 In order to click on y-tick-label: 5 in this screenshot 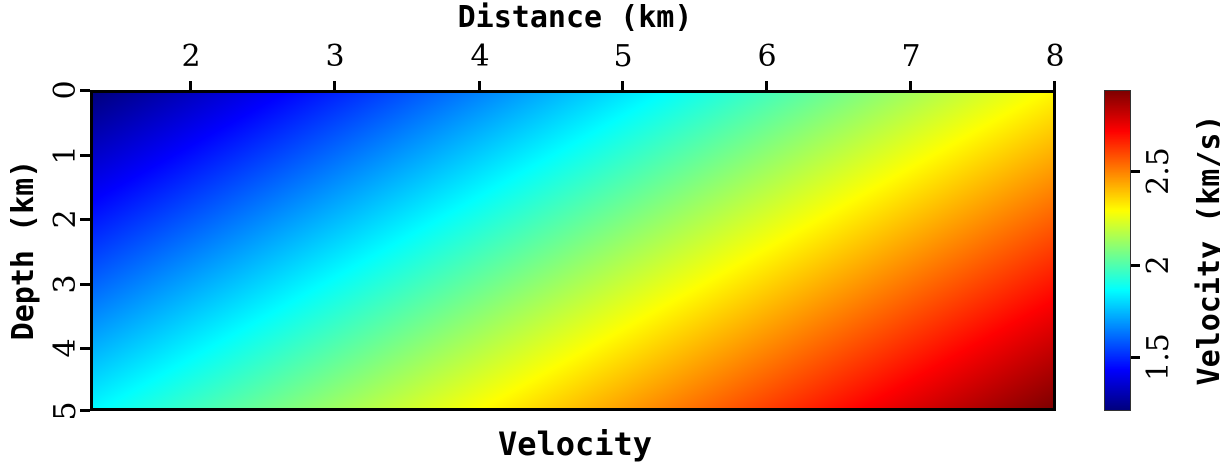, I will do `click(65, 411)`.